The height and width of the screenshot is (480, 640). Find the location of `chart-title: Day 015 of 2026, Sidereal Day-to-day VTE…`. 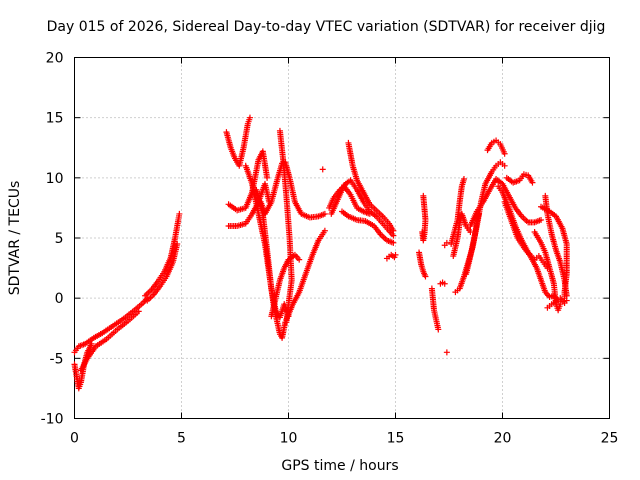

chart-title: Day 015 of 2026, Sidereal Day-to-day VTE… is located at coordinates (326, 27).